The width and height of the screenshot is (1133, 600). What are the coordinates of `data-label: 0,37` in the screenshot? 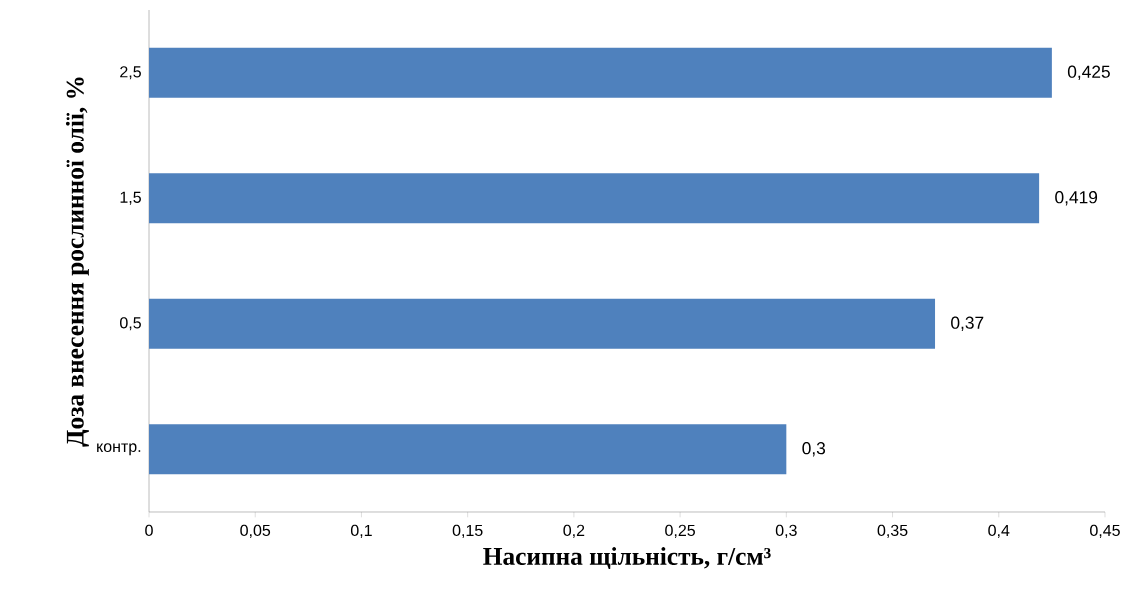 It's located at (967, 323).